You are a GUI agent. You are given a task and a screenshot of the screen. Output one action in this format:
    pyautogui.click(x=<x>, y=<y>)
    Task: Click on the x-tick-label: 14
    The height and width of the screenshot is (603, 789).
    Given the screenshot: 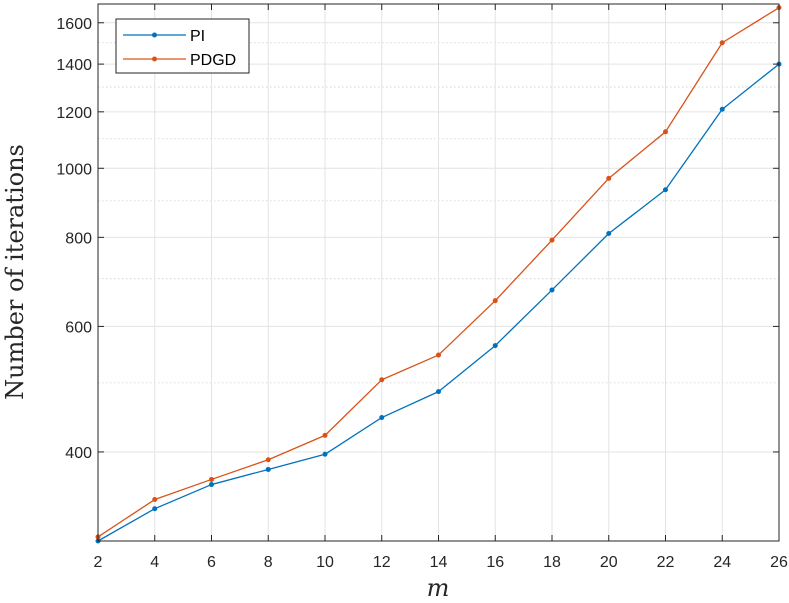 What is the action you would take?
    pyautogui.click(x=439, y=562)
    